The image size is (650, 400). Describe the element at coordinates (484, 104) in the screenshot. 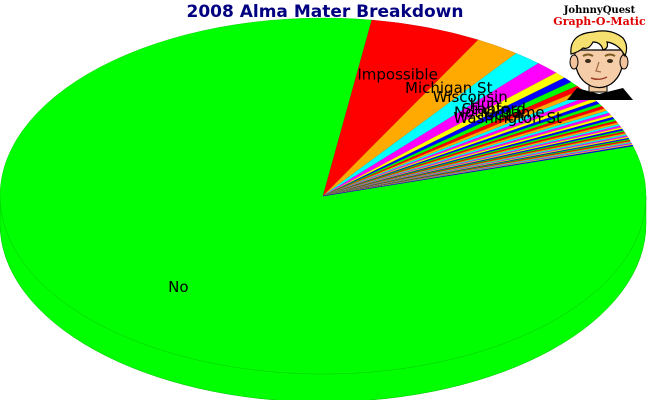

I see `pie-label-4: Huh` at that location.